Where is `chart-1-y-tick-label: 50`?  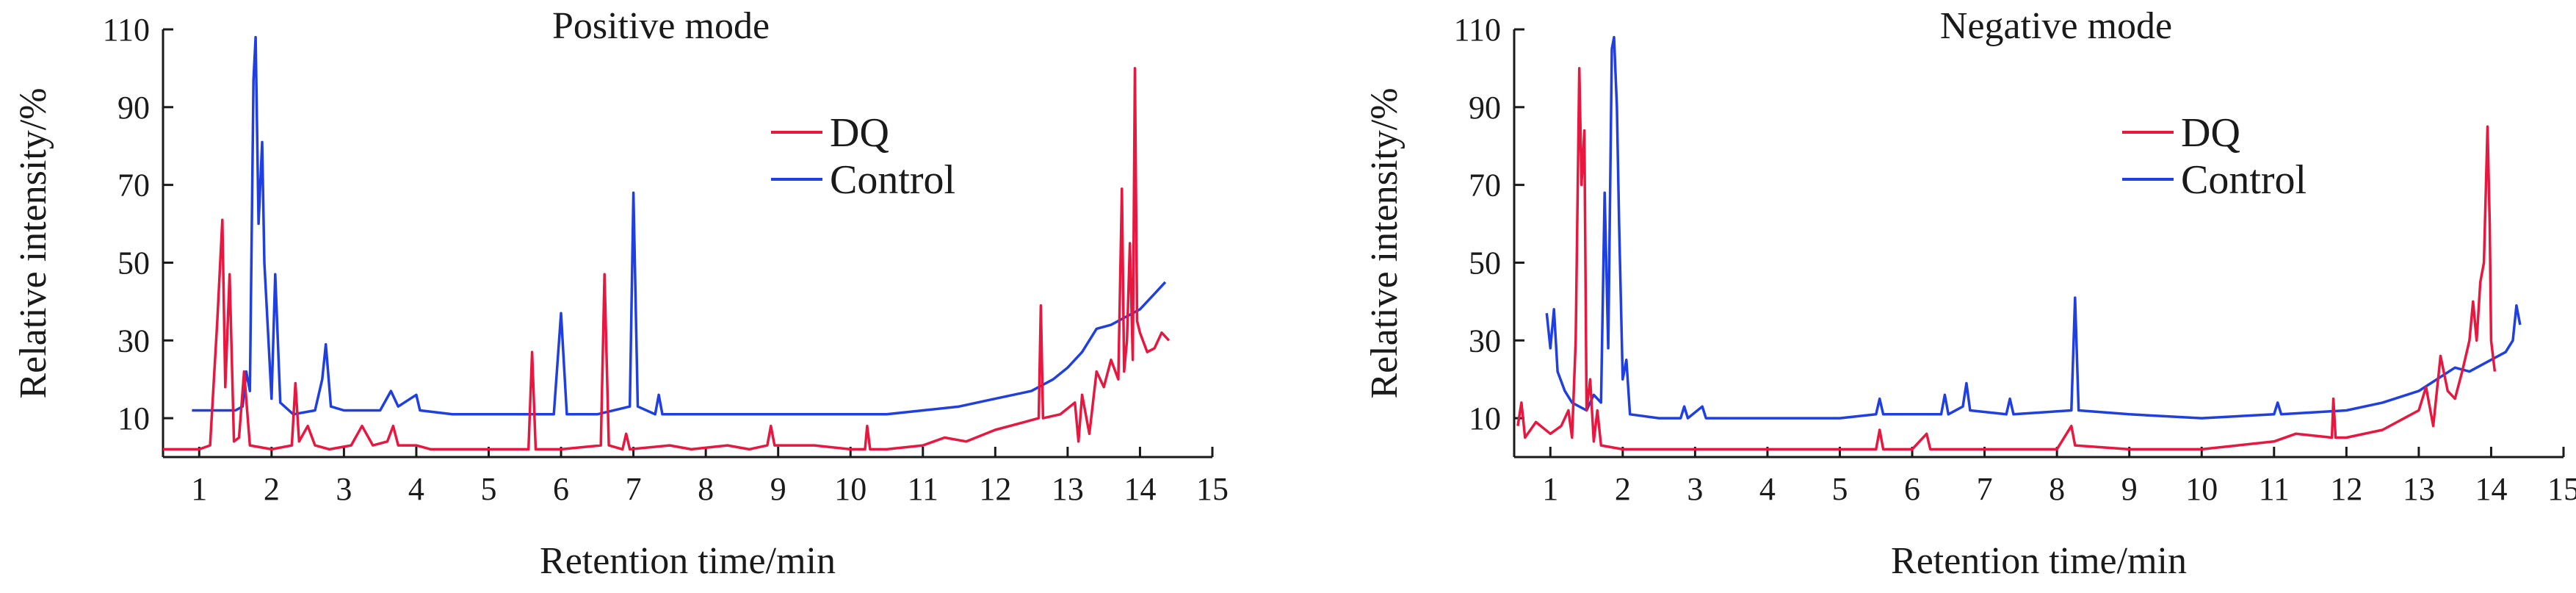 chart-1-y-tick-label: 50 is located at coordinates (133, 263).